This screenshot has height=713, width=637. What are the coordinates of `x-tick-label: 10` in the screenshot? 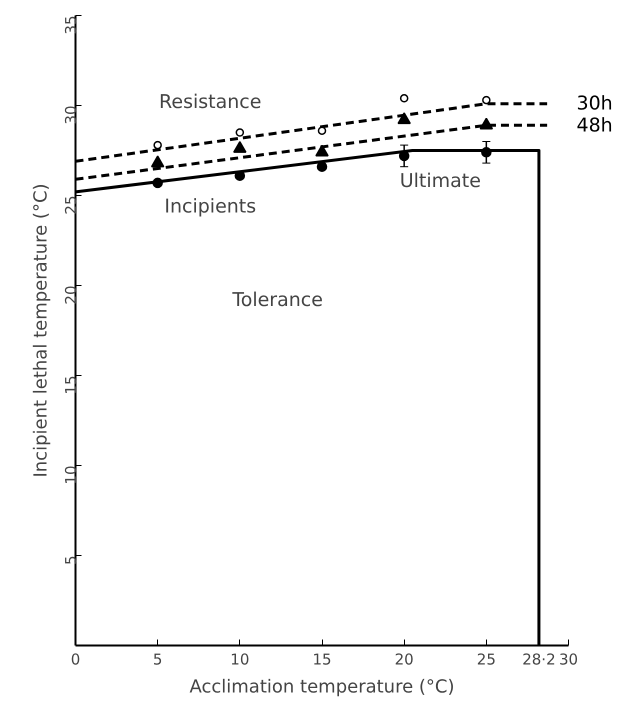 It's located at (240, 659).